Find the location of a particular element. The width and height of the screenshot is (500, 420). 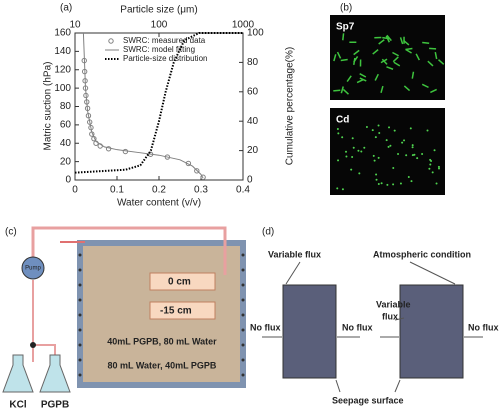

panel-label: (a) is located at coordinates (66, 8).